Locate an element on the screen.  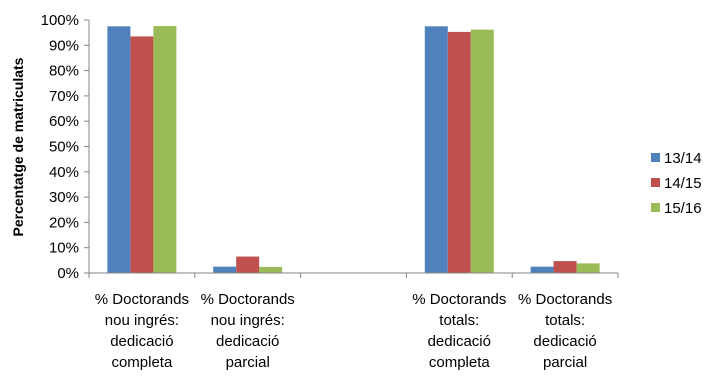
y-tick-label: 30% is located at coordinates (64, 197).